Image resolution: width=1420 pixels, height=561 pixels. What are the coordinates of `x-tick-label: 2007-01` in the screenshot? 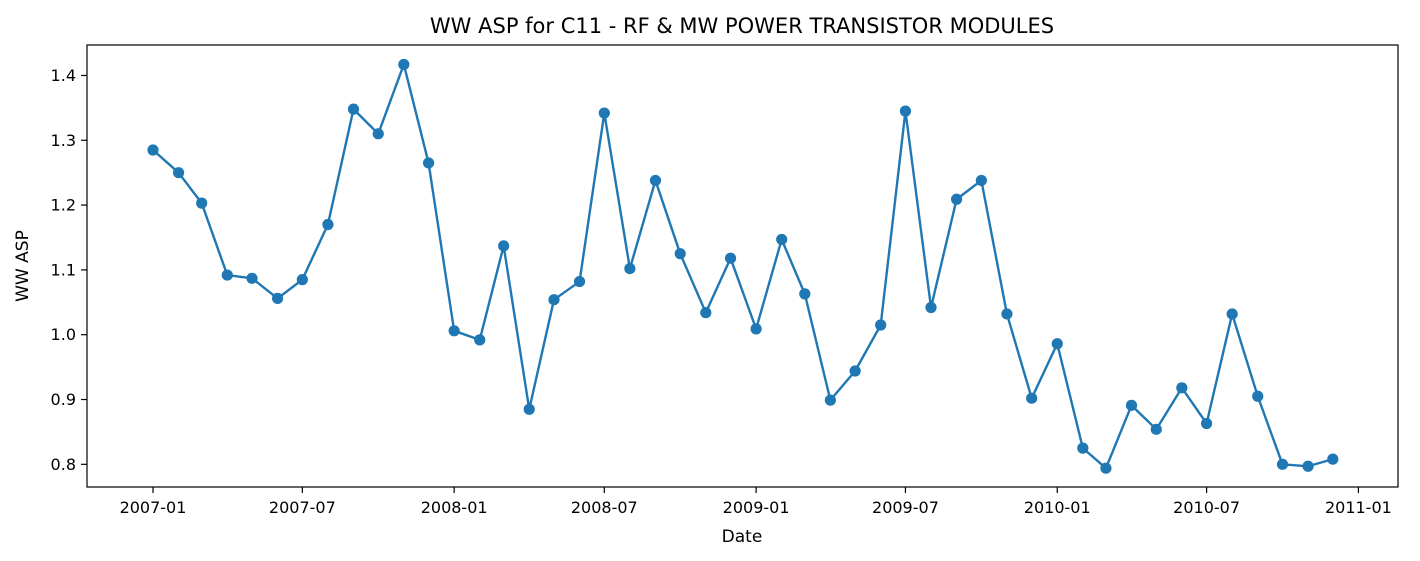 It's located at (153, 507).